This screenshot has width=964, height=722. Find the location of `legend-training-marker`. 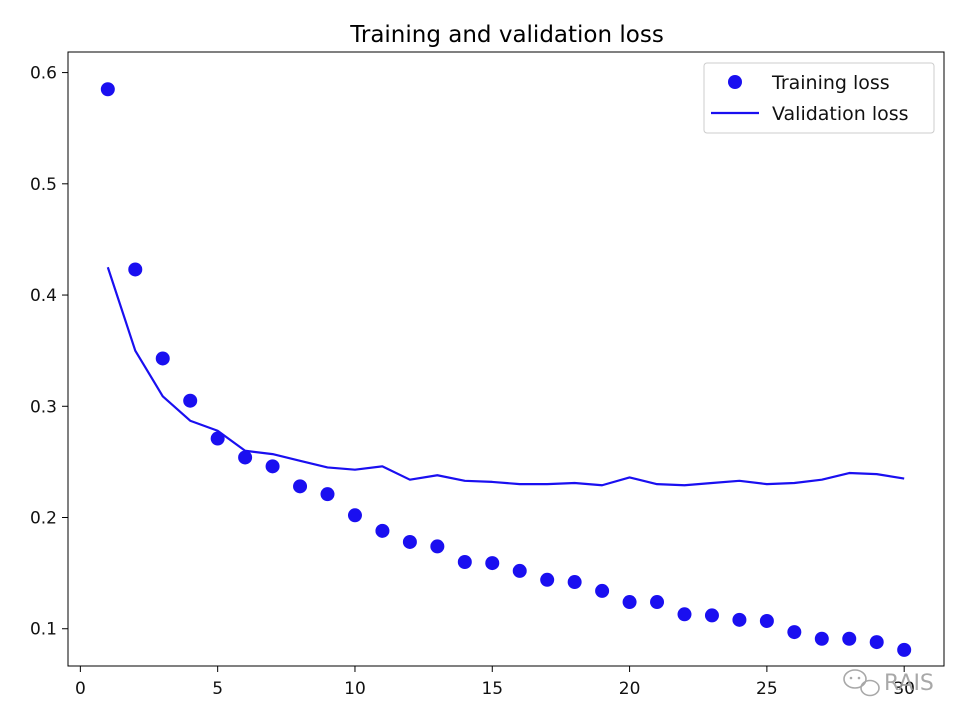

legend-training-marker is located at coordinates (735, 82).